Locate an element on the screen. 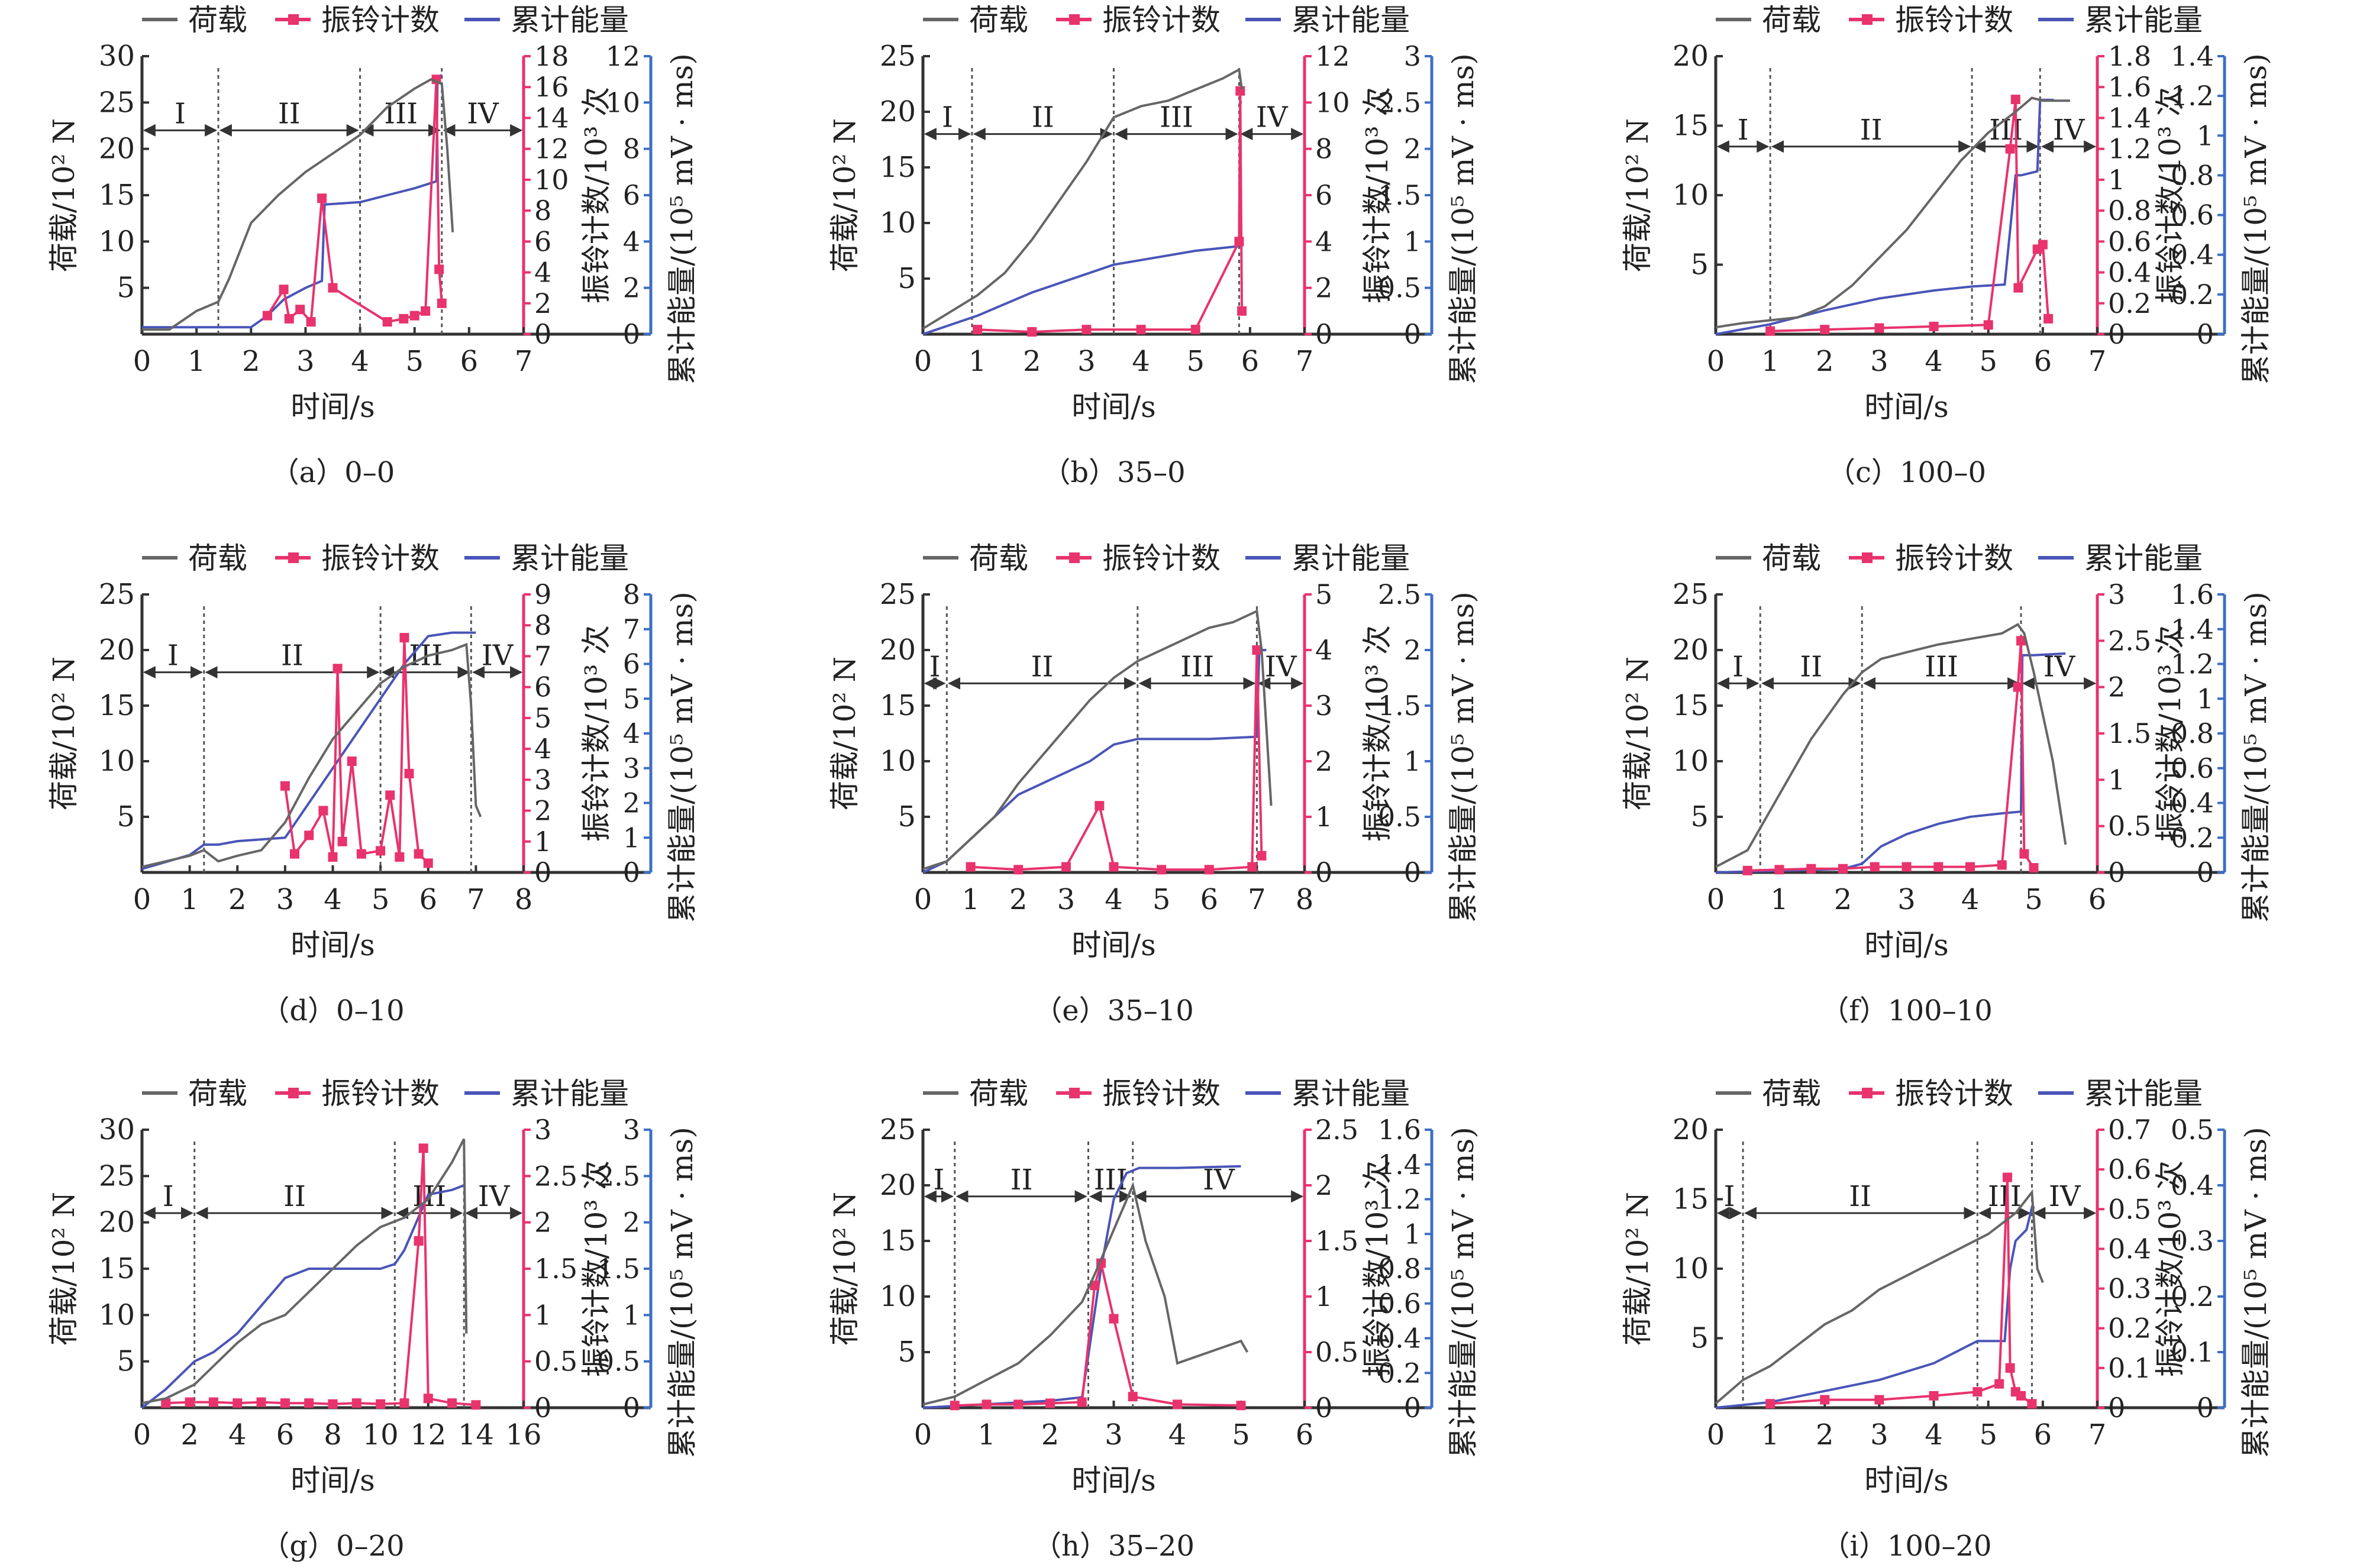 This screenshot has height=1568, width=2376. ringdown-tick-label: 2 is located at coordinates (543, 1223).